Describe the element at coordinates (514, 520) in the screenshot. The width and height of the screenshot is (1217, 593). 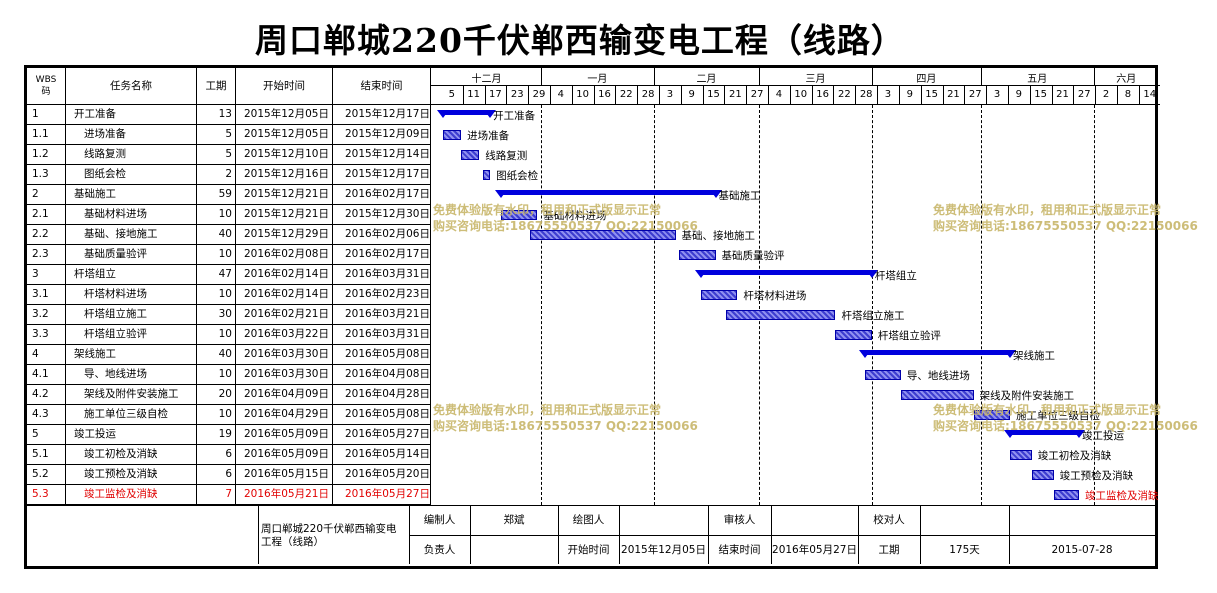
I see `editor-value: 郑斌` at that location.